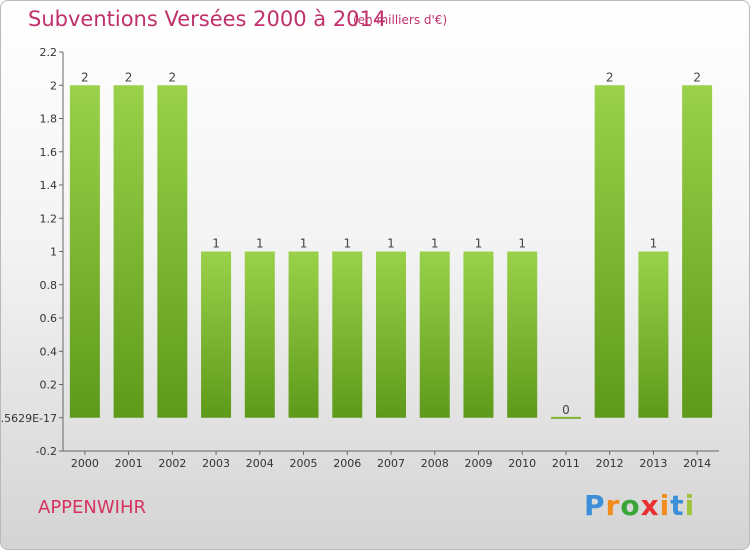 The width and height of the screenshot is (750, 550). I want to click on y-tick-label: 1.8, so click(49, 119).